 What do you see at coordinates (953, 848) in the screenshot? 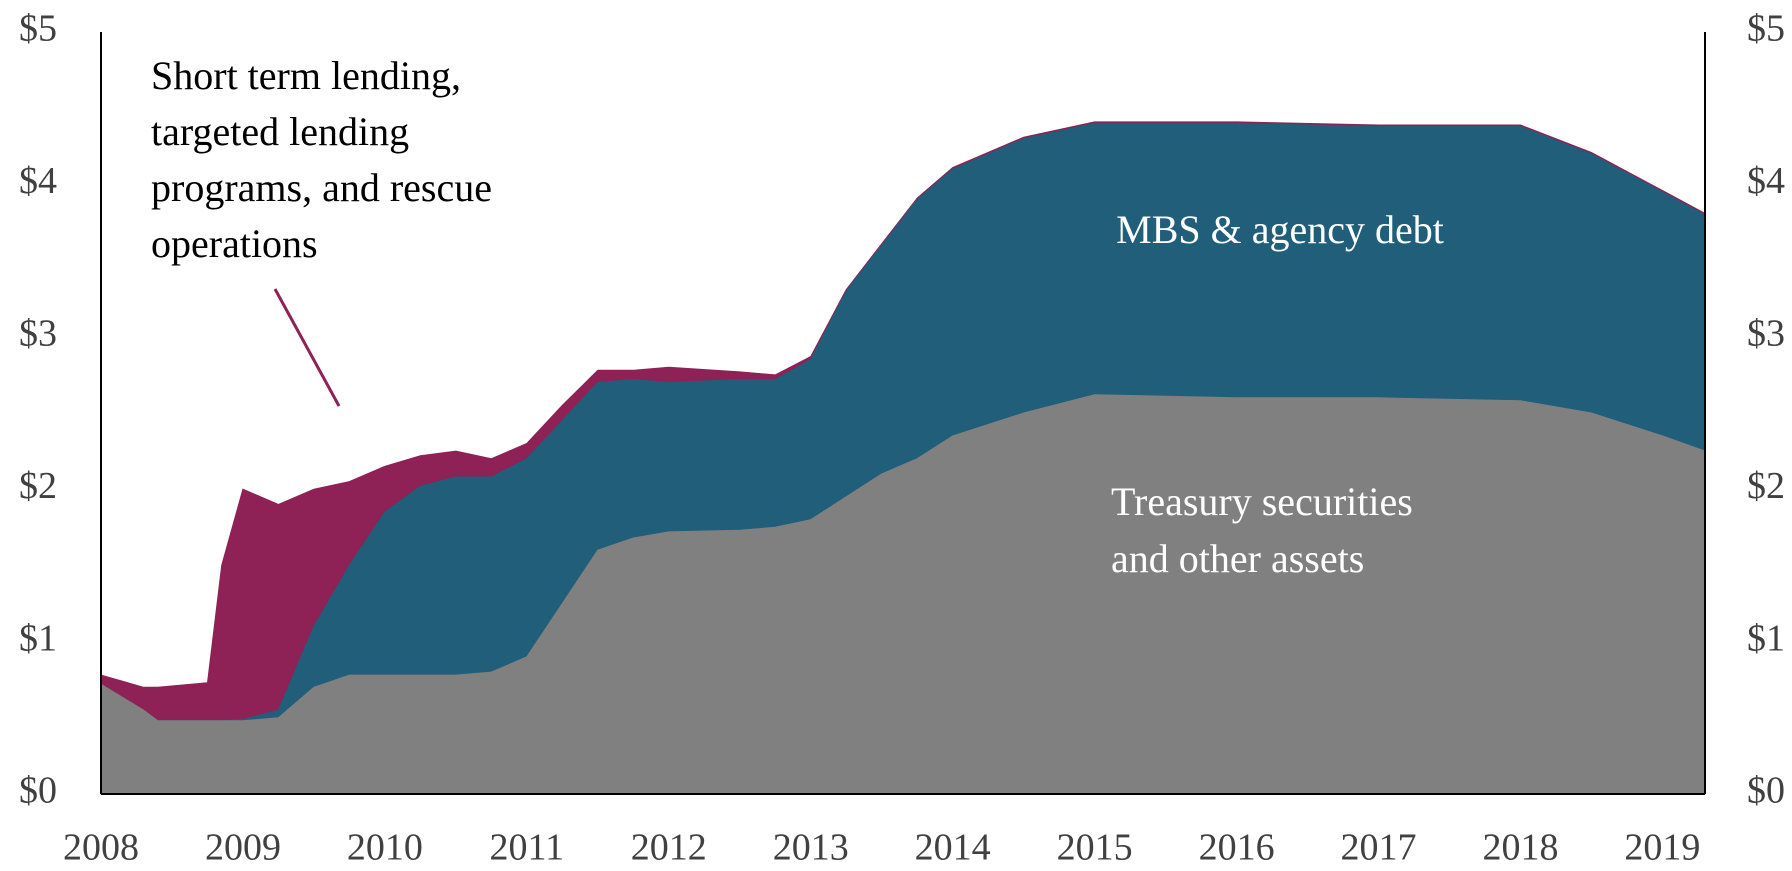
I see `x-tick-label: 2014` at bounding box center [953, 848].